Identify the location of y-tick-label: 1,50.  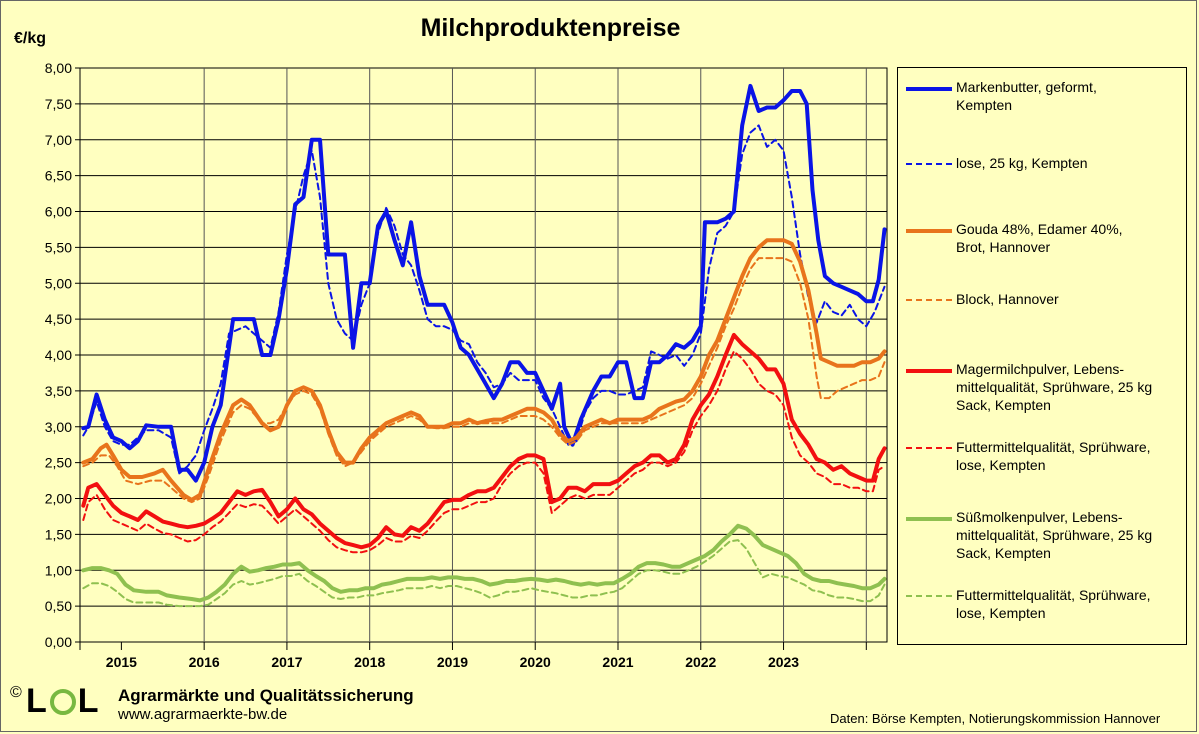
(58, 534).